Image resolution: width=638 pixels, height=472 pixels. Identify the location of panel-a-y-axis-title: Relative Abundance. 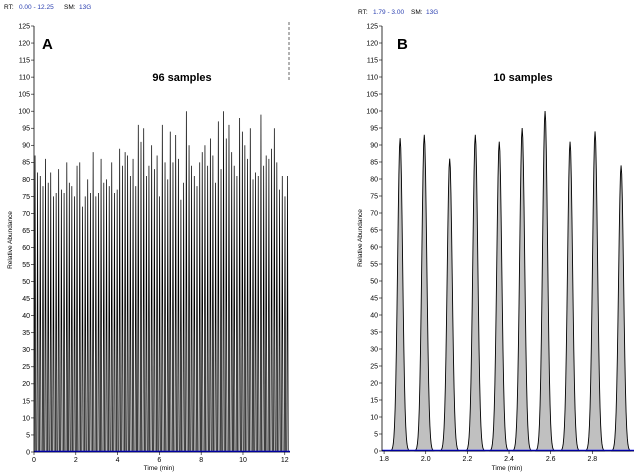
(10, 240).